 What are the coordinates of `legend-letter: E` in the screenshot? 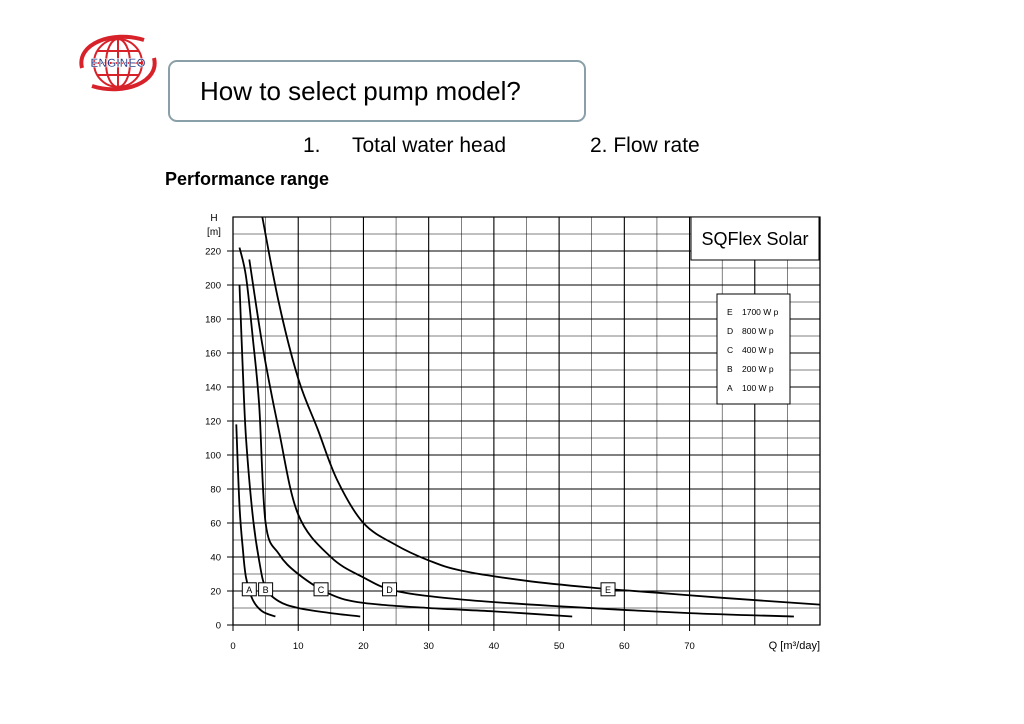 It's located at (730, 312).